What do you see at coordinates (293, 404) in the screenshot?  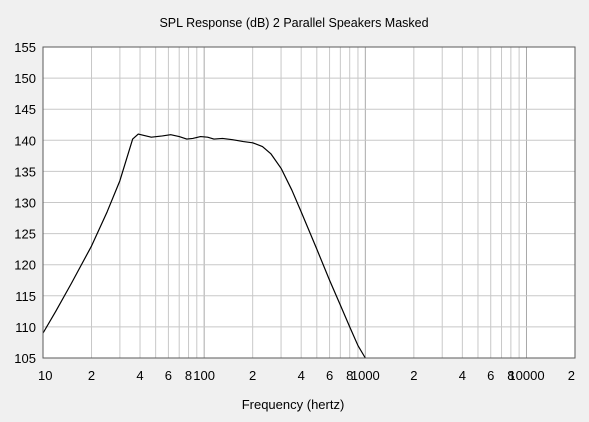 I see `x-axis-label: Frequency (hertz)` at bounding box center [293, 404].